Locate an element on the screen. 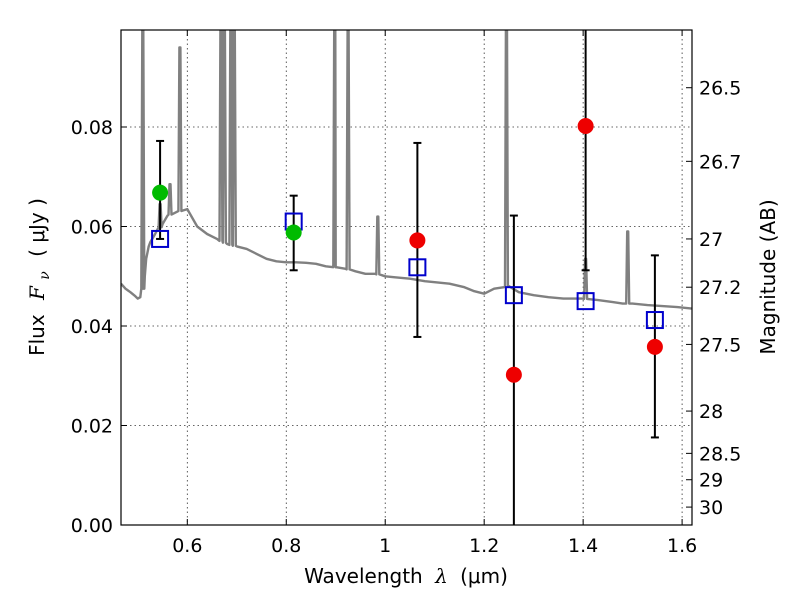 The width and height of the screenshot is (800, 600). y2-tick-label: 28 is located at coordinates (711, 412).